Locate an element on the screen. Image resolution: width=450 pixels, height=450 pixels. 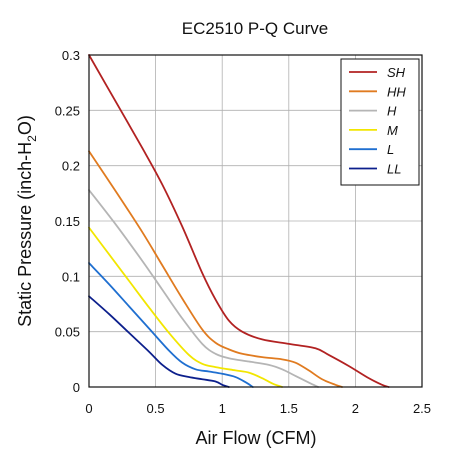
legend-label-sh: SH is located at coordinates (396, 72).